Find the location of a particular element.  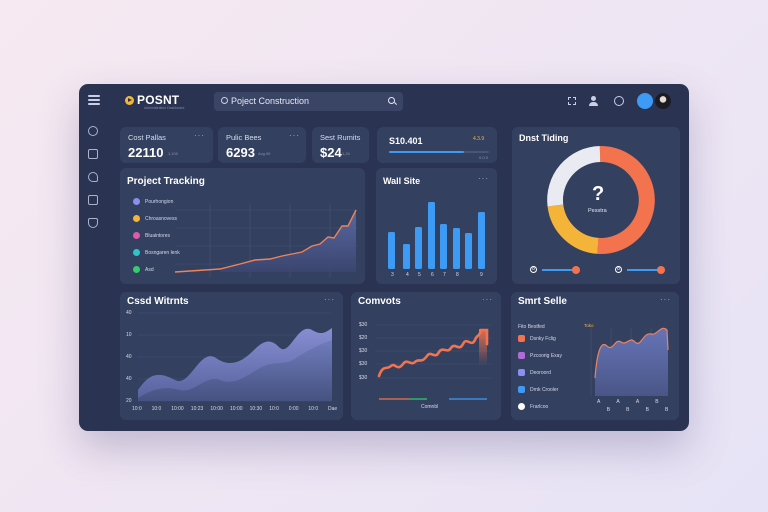

x-tick: 10:30 is located at coordinates (256, 409).